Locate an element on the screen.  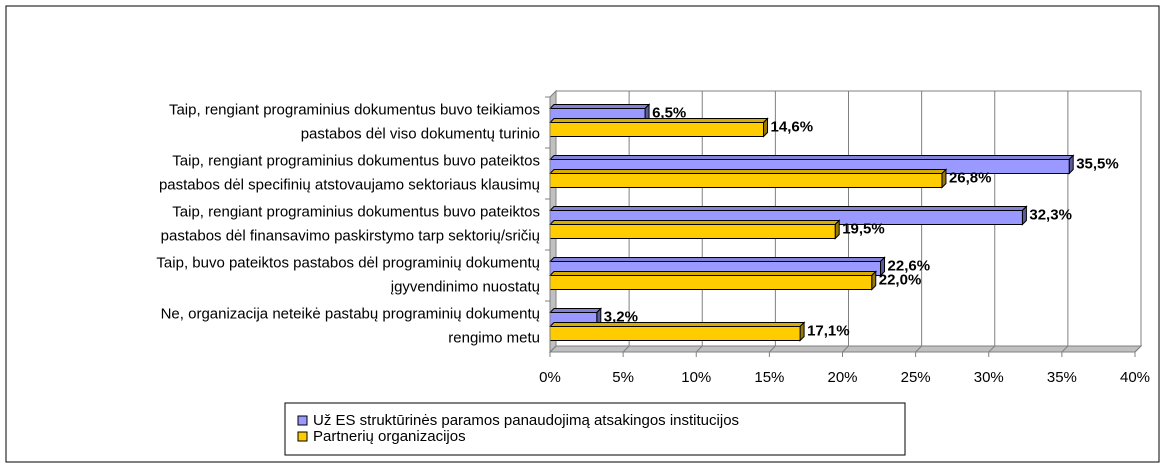
data-label: 26,8% is located at coordinates (970, 177).